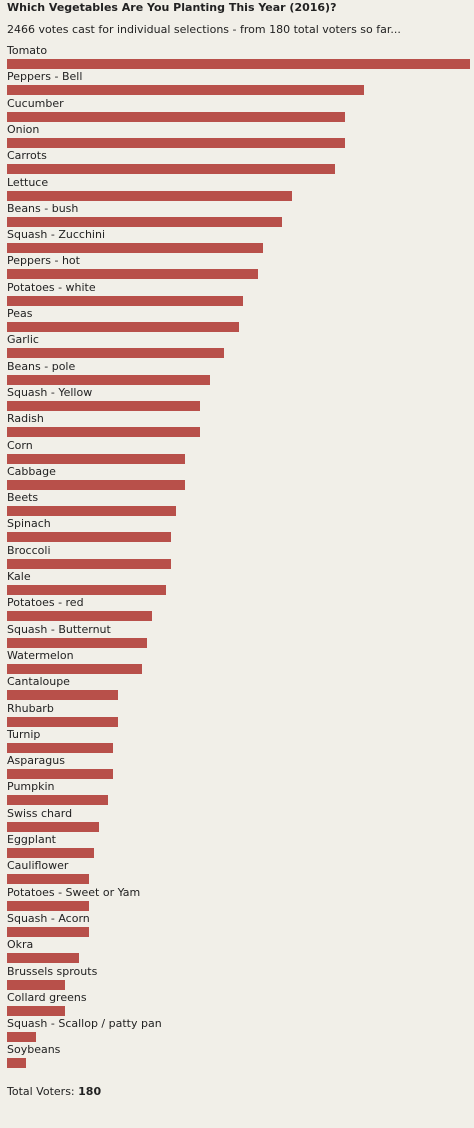 This screenshot has width=474, height=1128. Describe the element at coordinates (29, 550) in the screenshot. I see `bar-label: Broccoli` at that location.